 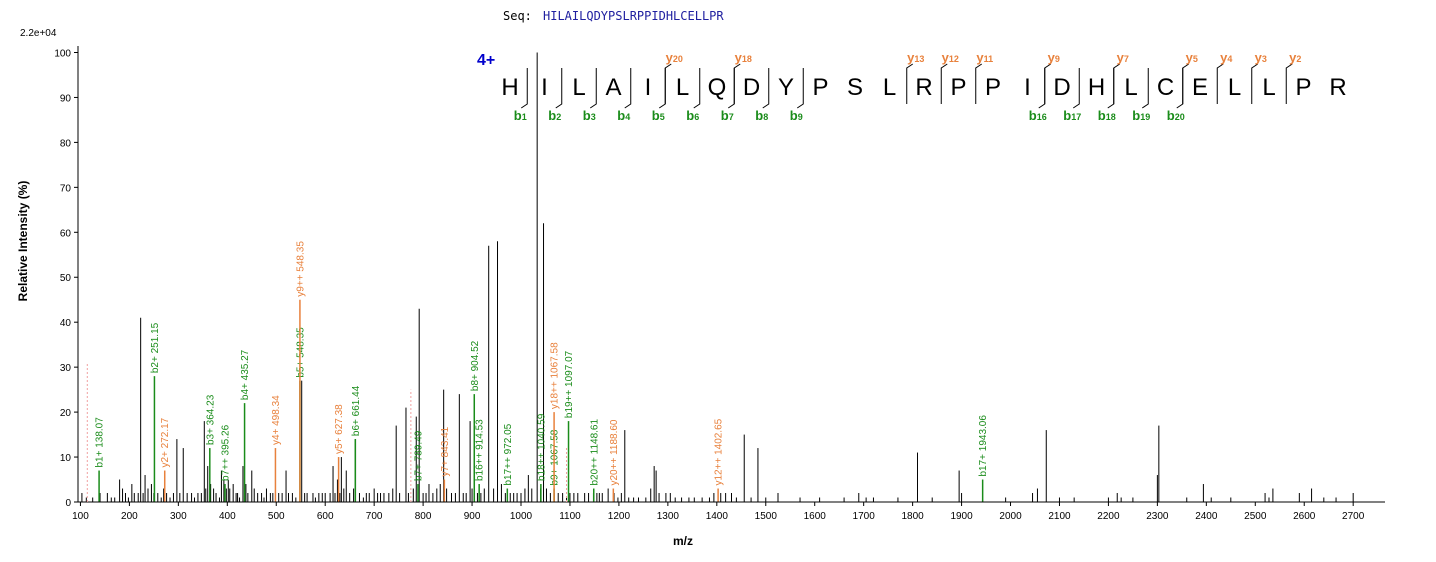 What do you see at coordinates (1200, 87) in the screenshot?
I see `residue: E` at bounding box center [1200, 87].